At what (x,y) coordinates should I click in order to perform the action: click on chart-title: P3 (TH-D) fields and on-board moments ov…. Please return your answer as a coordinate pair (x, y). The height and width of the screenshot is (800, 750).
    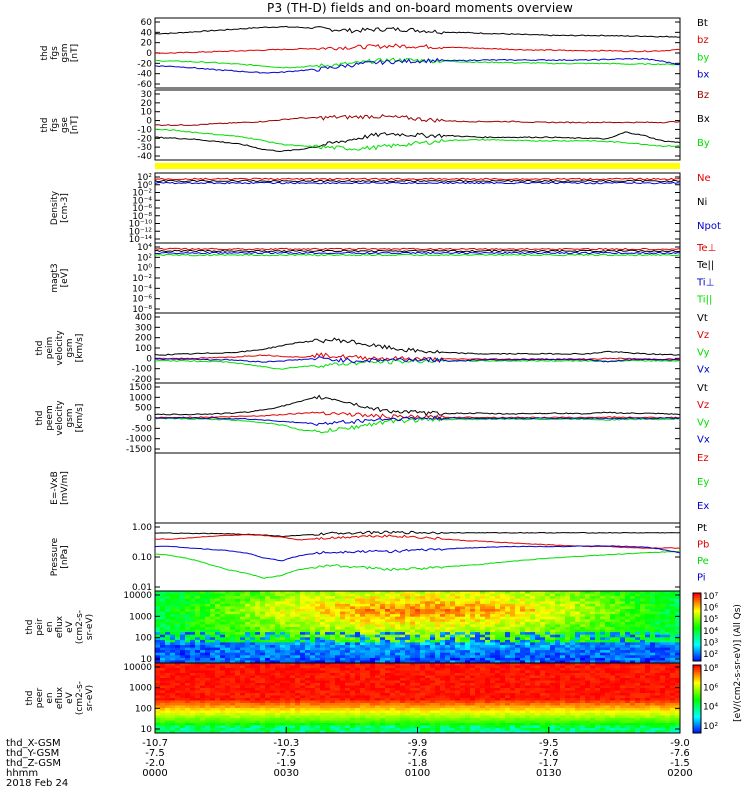
    Looking at the image, I should click on (420, 8).